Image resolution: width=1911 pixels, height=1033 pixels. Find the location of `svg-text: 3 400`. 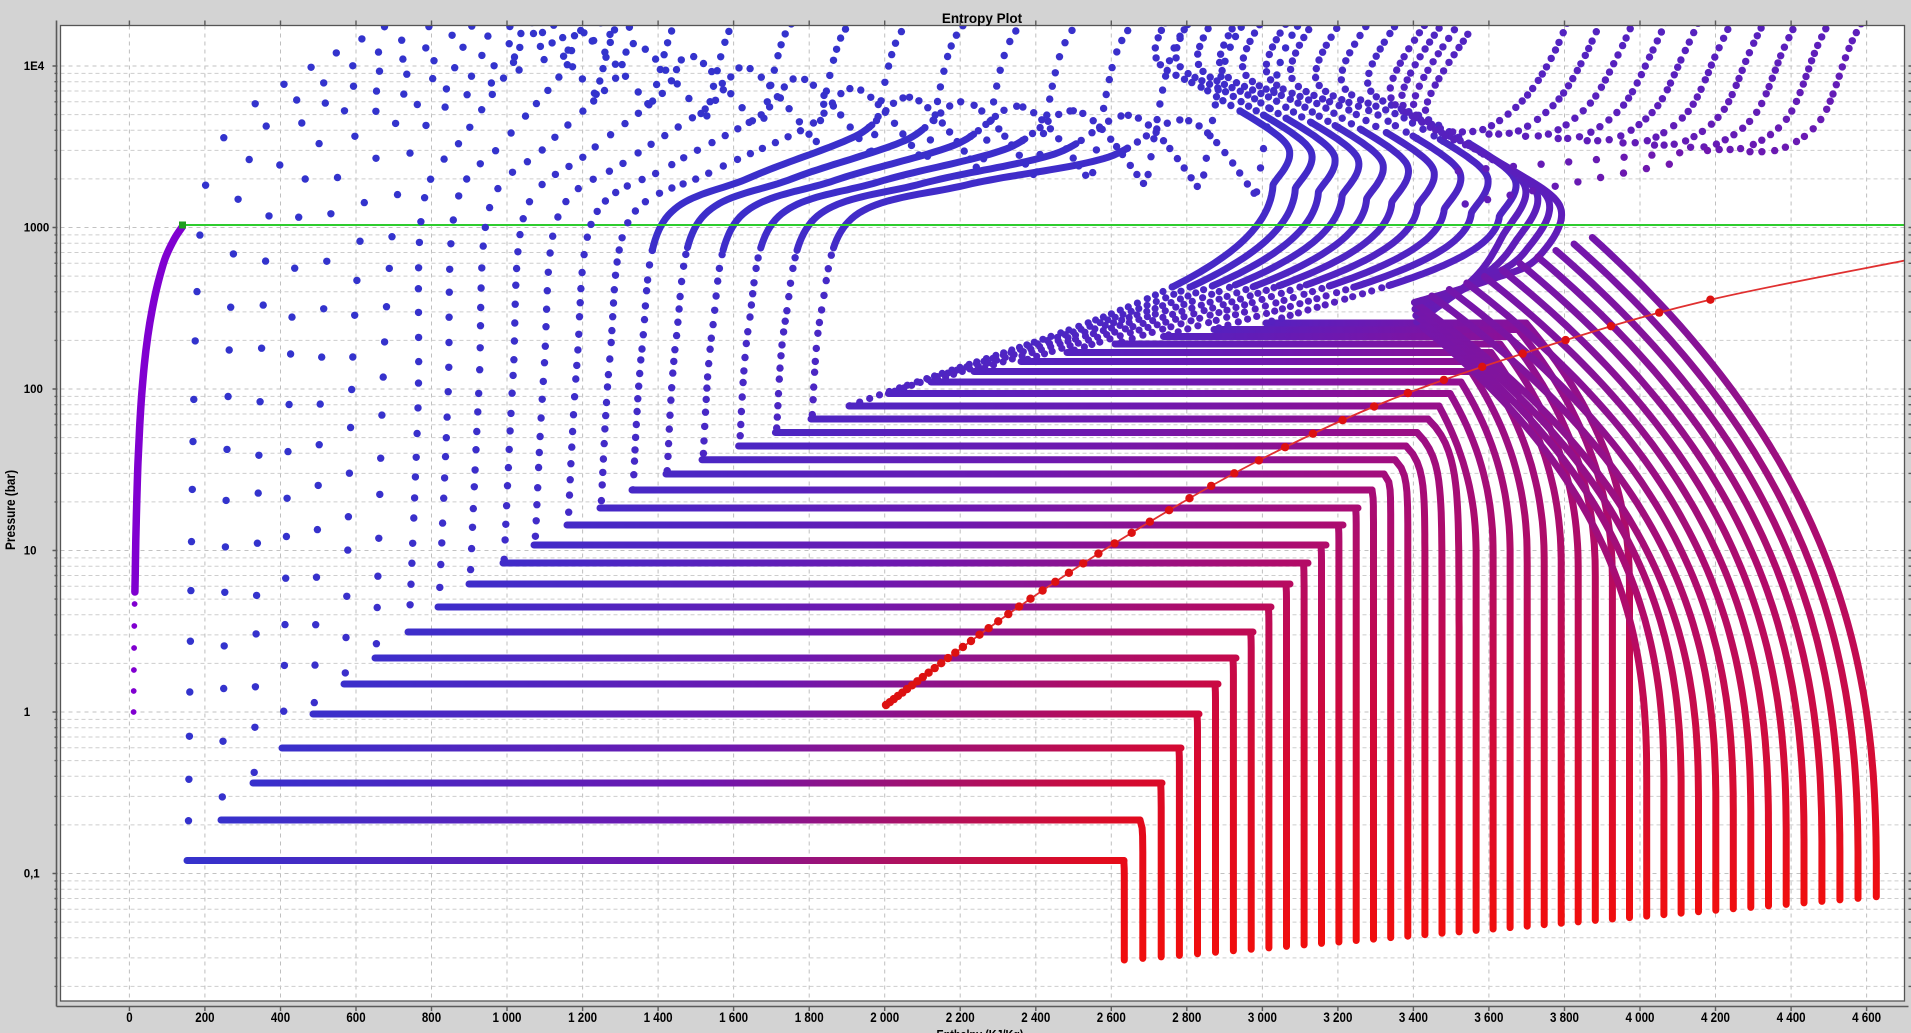

svg-text: 3 400 is located at coordinates (1413, 1017).